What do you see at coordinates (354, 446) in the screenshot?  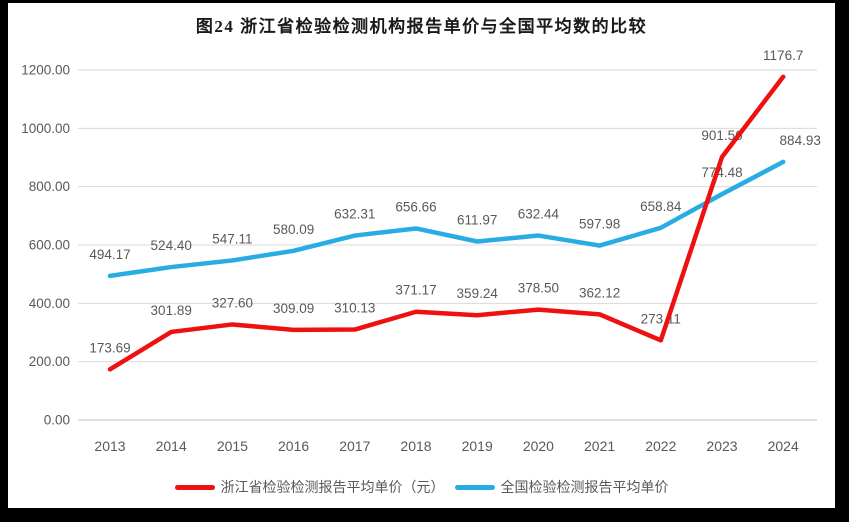 I see `x-axis-tick-label: 2017` at bounding box center [354, 446].